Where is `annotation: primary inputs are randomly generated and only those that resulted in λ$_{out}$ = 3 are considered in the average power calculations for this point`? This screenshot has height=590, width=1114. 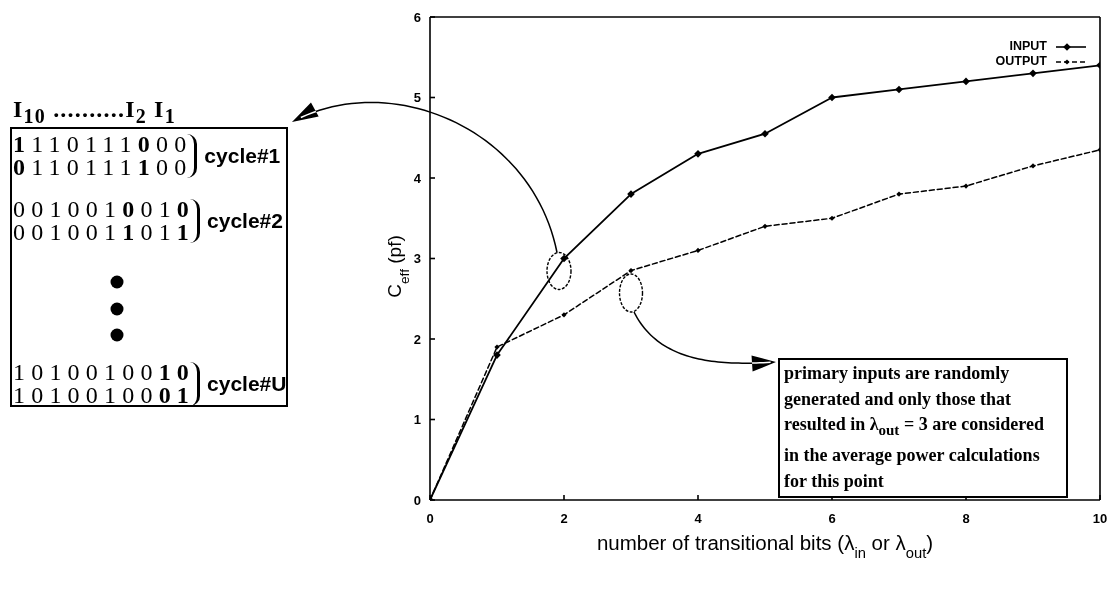 annotation: primary inputs are randomly generated and only those that resulted in λ$_{out}$ = 3 are considered in the average power calculations for this point is located at coordinates (923, 428).